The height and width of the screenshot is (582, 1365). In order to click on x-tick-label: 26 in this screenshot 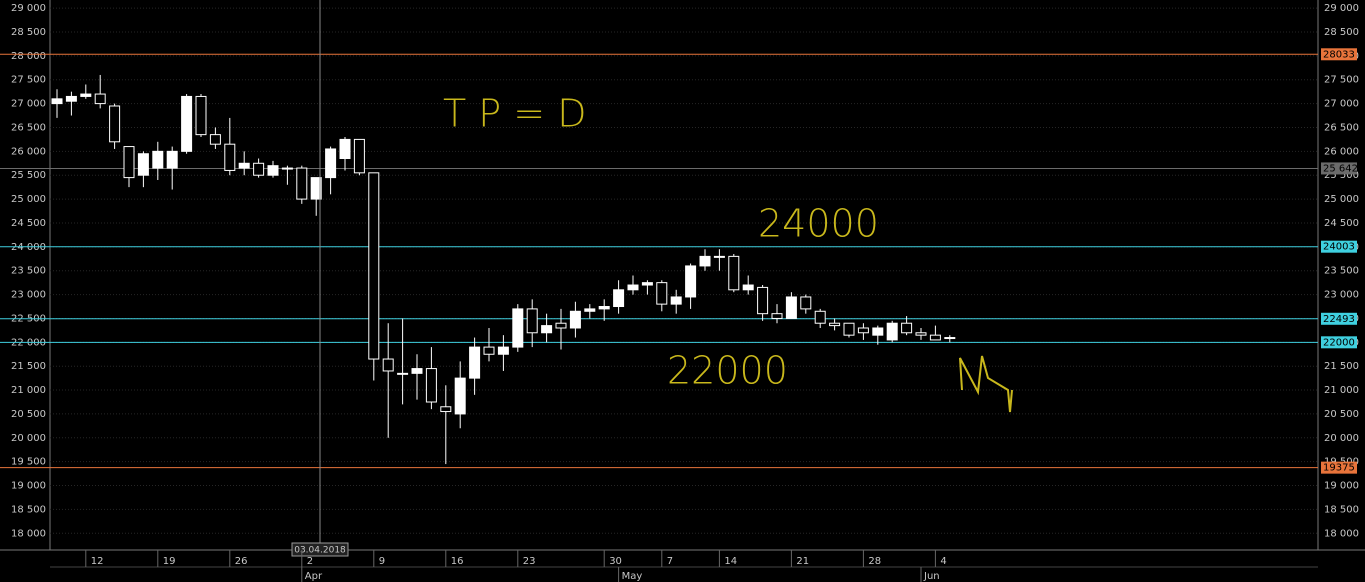, I will do `click(241, 561)`.